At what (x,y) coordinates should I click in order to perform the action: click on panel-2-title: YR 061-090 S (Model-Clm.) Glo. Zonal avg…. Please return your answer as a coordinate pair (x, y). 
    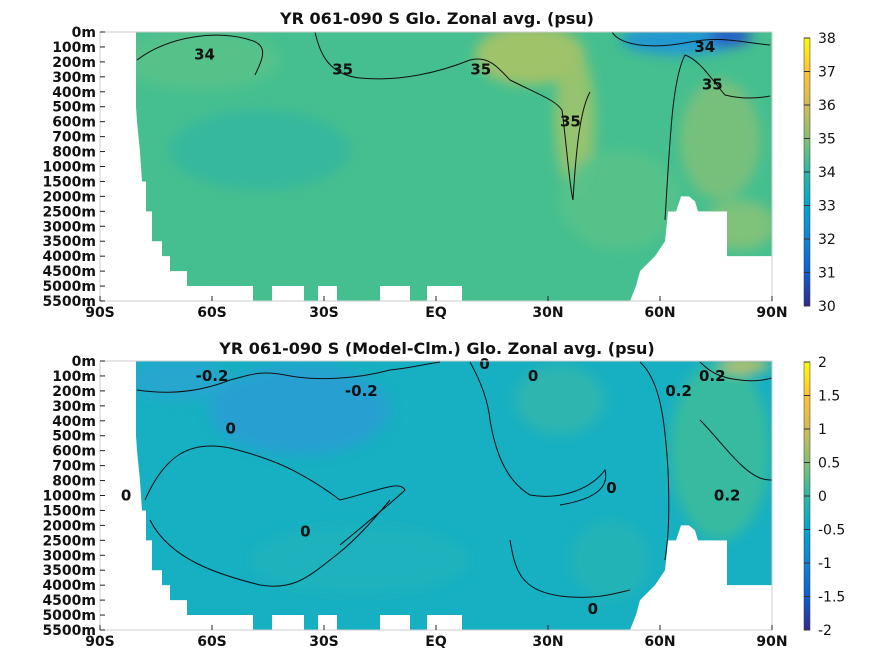
    Looking at the image, I should click on (436, 348).